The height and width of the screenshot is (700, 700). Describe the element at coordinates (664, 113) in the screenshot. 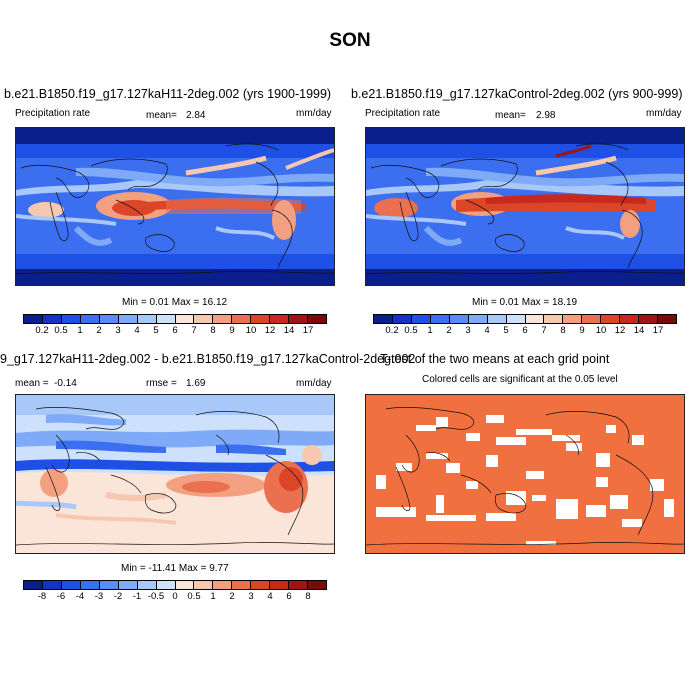

I see `panel2-units: mm/day` at that location.